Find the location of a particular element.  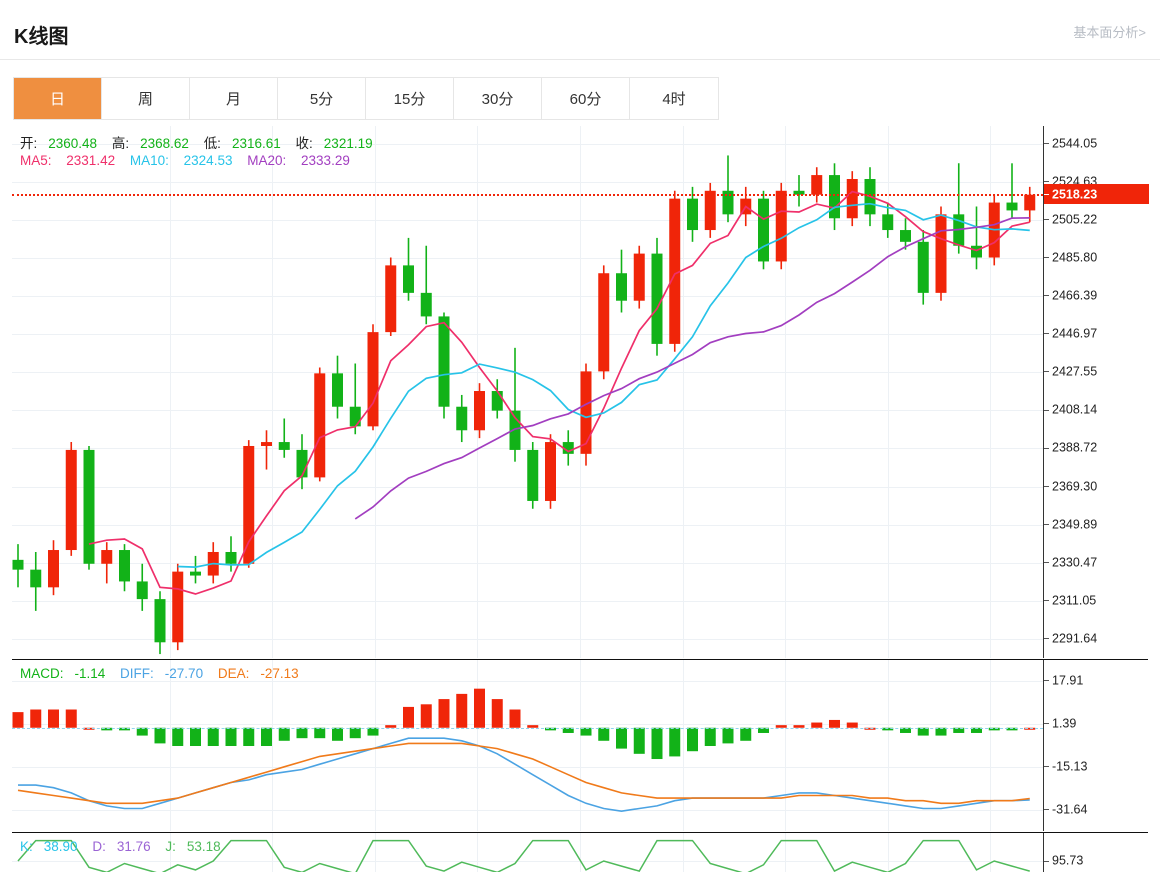

tab-5: 30分 is located at coordinates (498, 98).